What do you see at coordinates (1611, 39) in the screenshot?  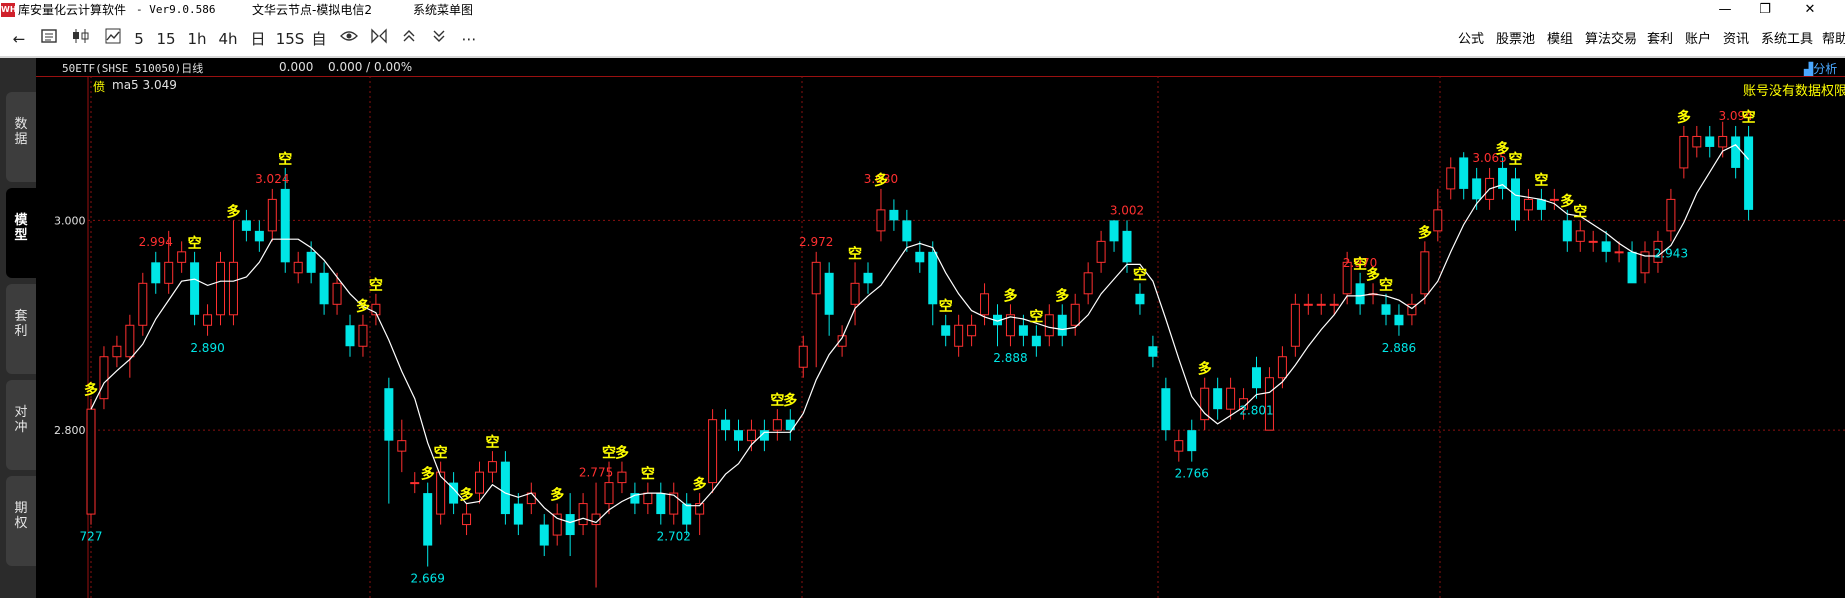 I see `menu-algo-trading: 算法交易` at bounding box center [1611, 39].